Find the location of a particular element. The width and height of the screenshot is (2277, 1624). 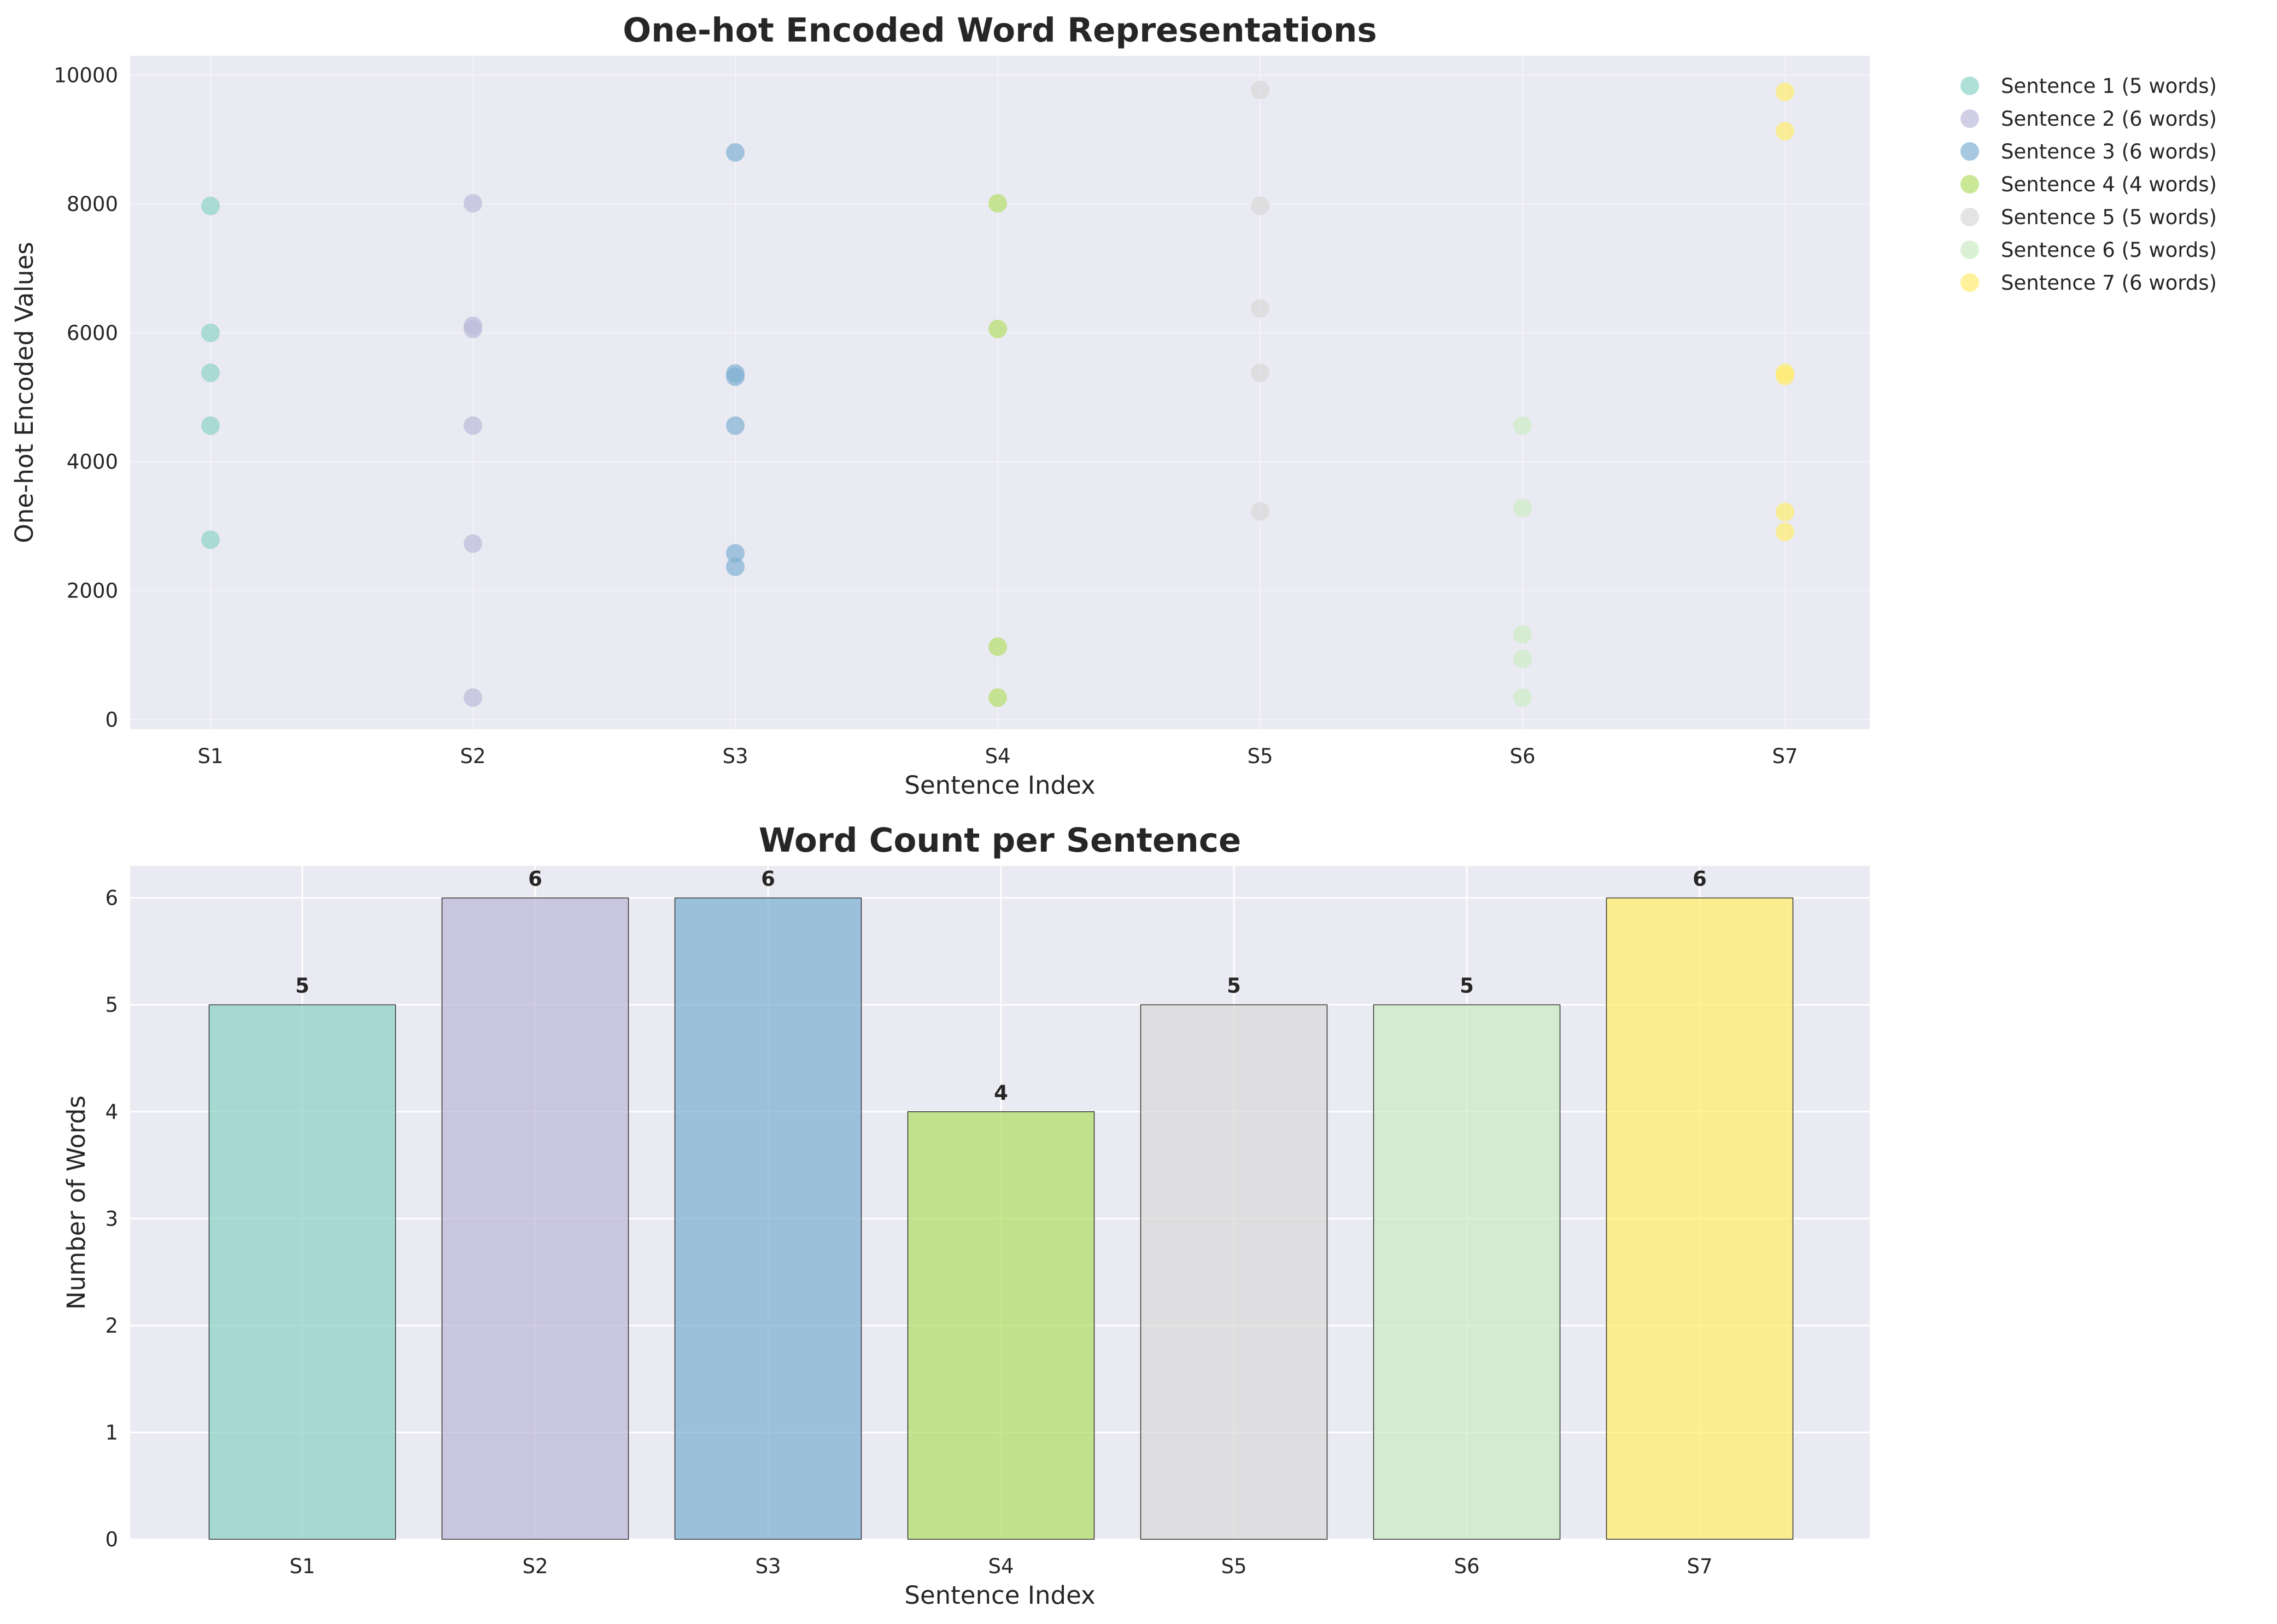

bar-x-ticks: S1 S2 S3 S4 S5 S6 S7 is located at coordinates (1001, 1566).